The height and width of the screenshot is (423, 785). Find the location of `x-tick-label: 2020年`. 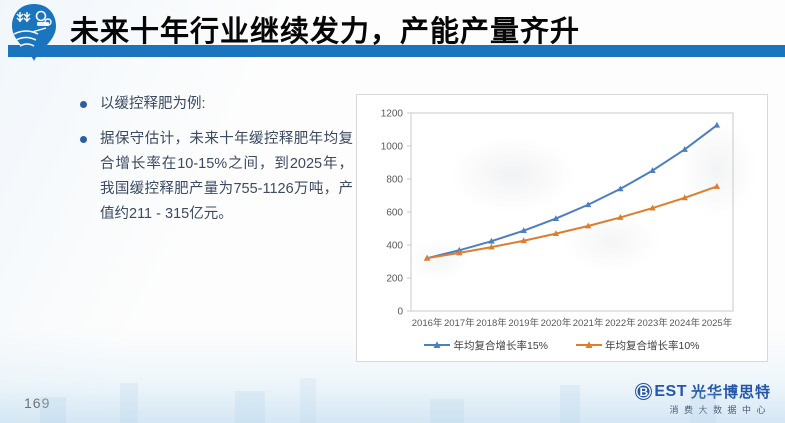

x-tick-label: 2020年 is located at coordinates (556, 323).